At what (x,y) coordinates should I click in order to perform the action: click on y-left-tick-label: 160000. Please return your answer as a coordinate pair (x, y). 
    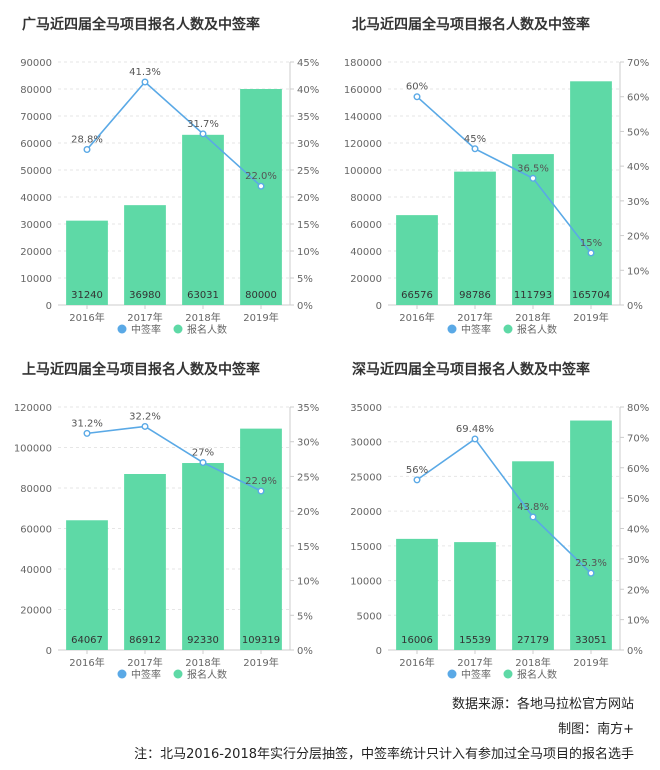
    Looking at the image, I should click on (363, 90).